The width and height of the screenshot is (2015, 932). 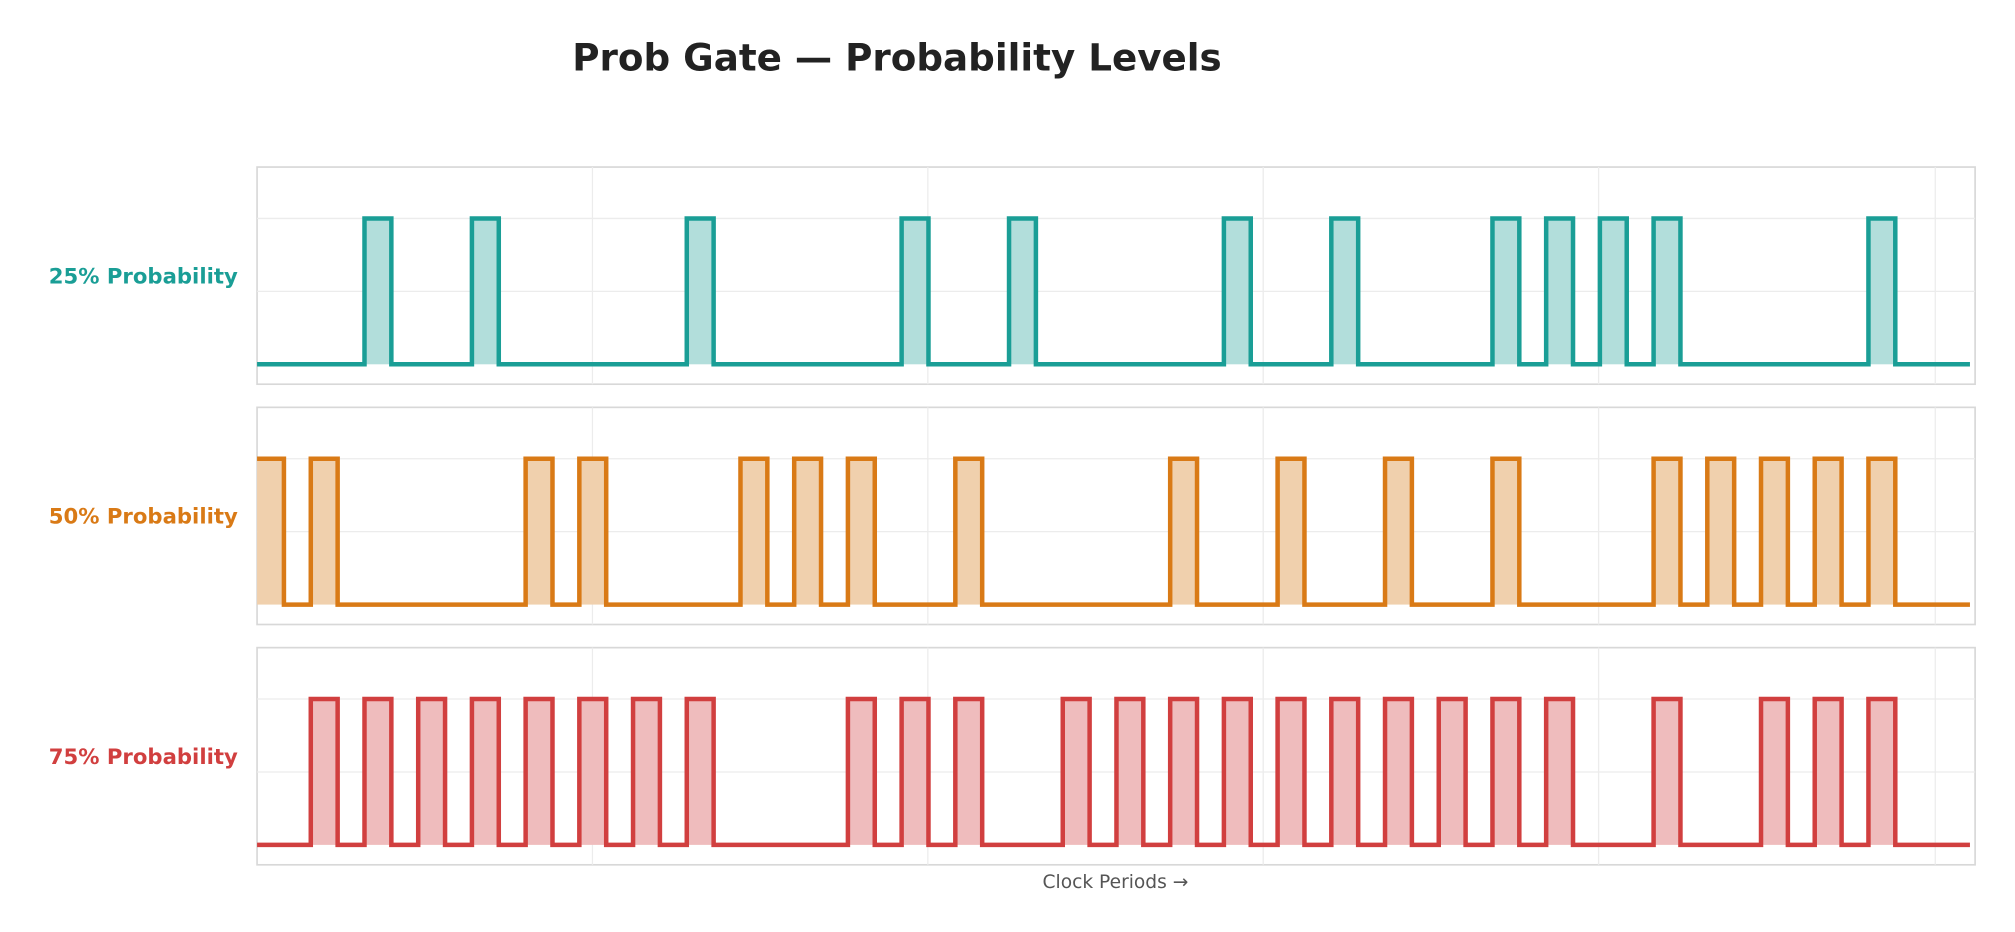 What do you see at coordinates (143, 756) in the screenshot?
I see `series-label: 75% Probability` at bounding box center [143, 756].